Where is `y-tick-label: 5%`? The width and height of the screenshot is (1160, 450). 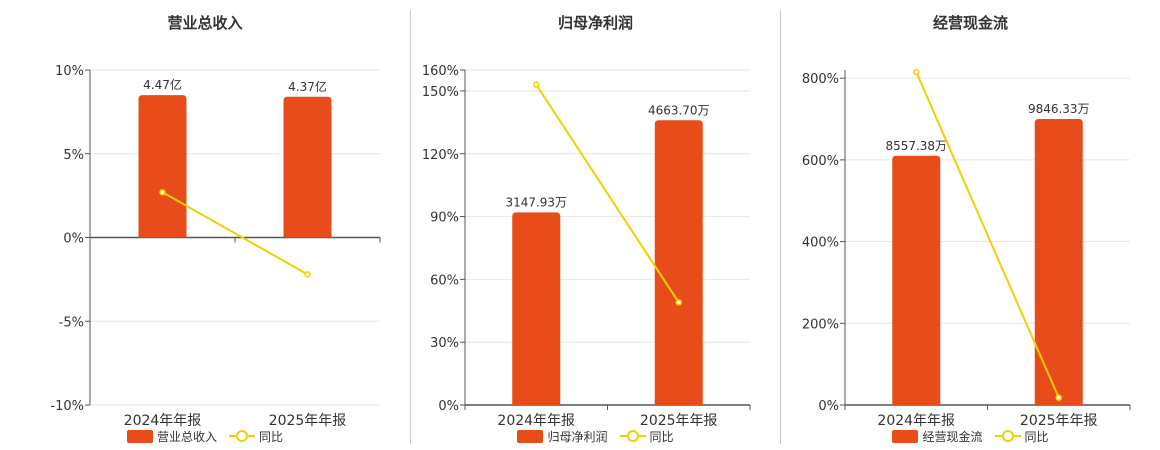 y-tick-label: 5% is located at coordinates (73, 155).